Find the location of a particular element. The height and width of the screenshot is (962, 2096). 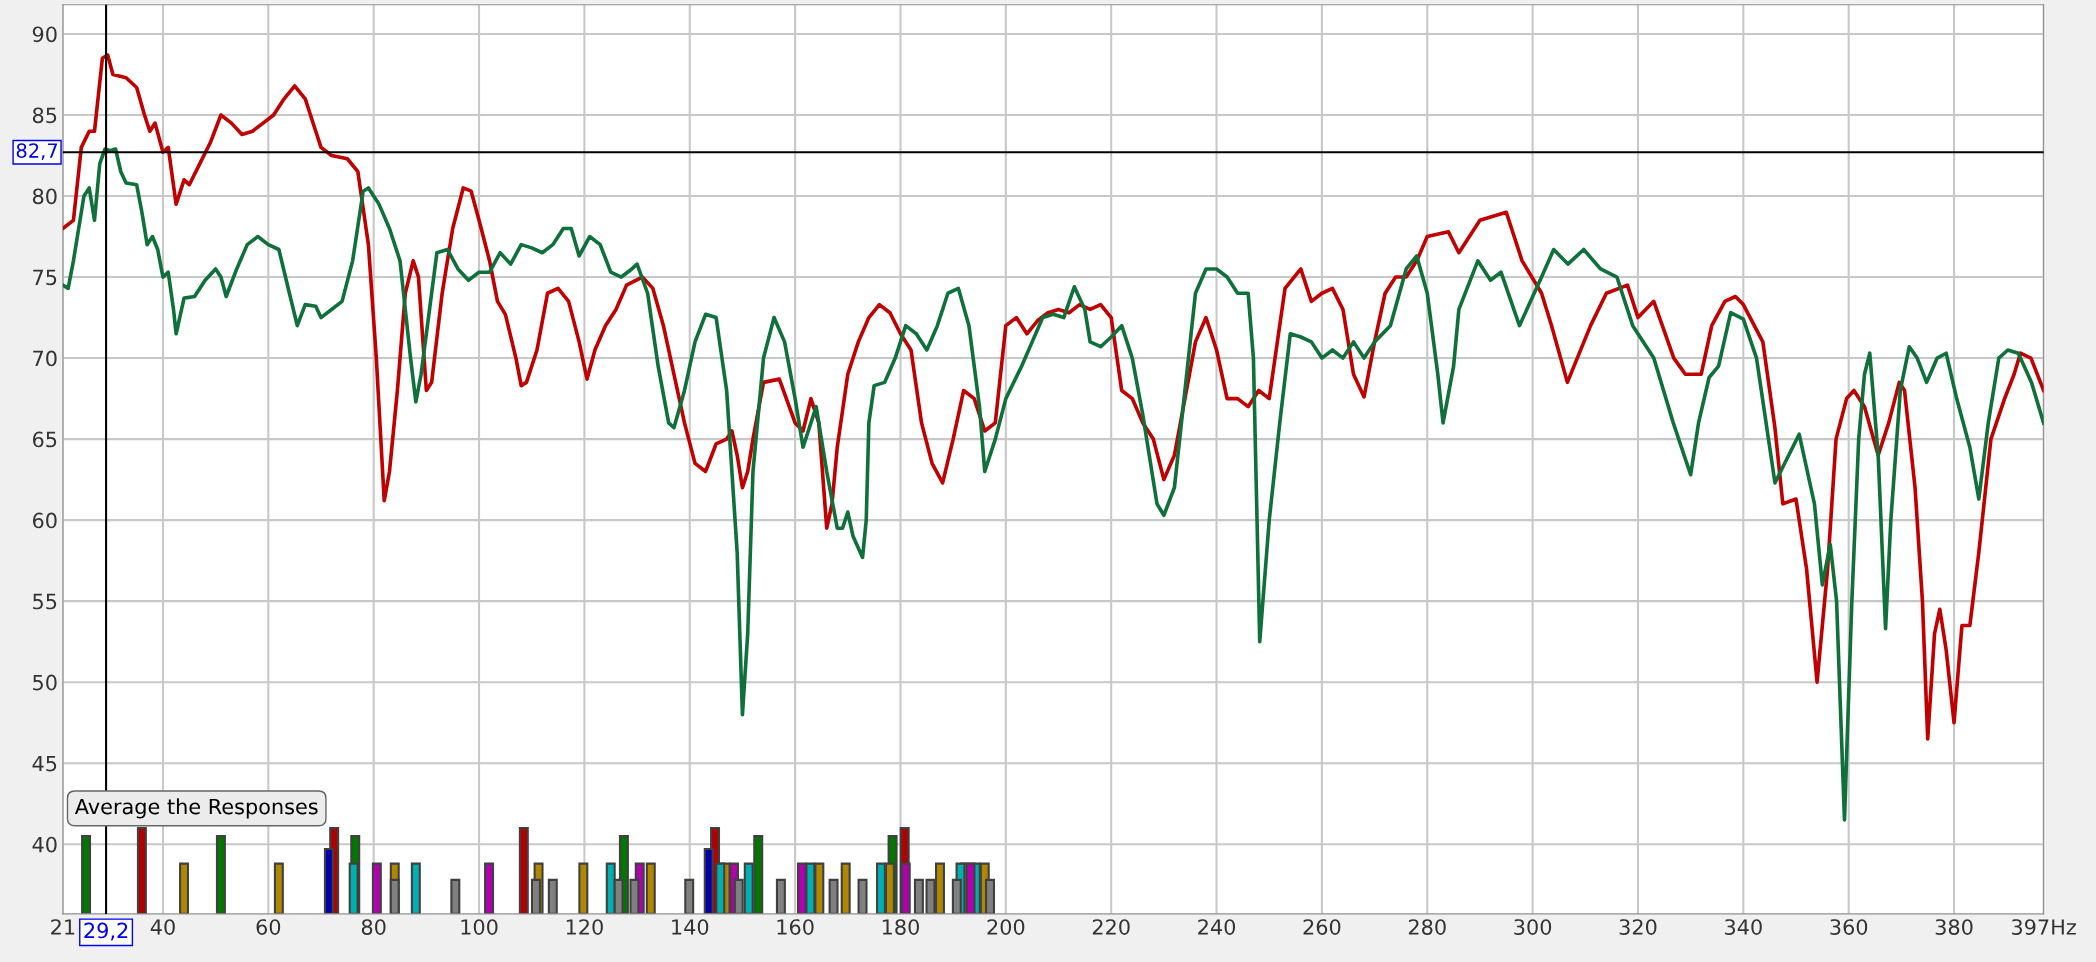

x-tick-label: 397Hz is located at coordinates (2044, 927).